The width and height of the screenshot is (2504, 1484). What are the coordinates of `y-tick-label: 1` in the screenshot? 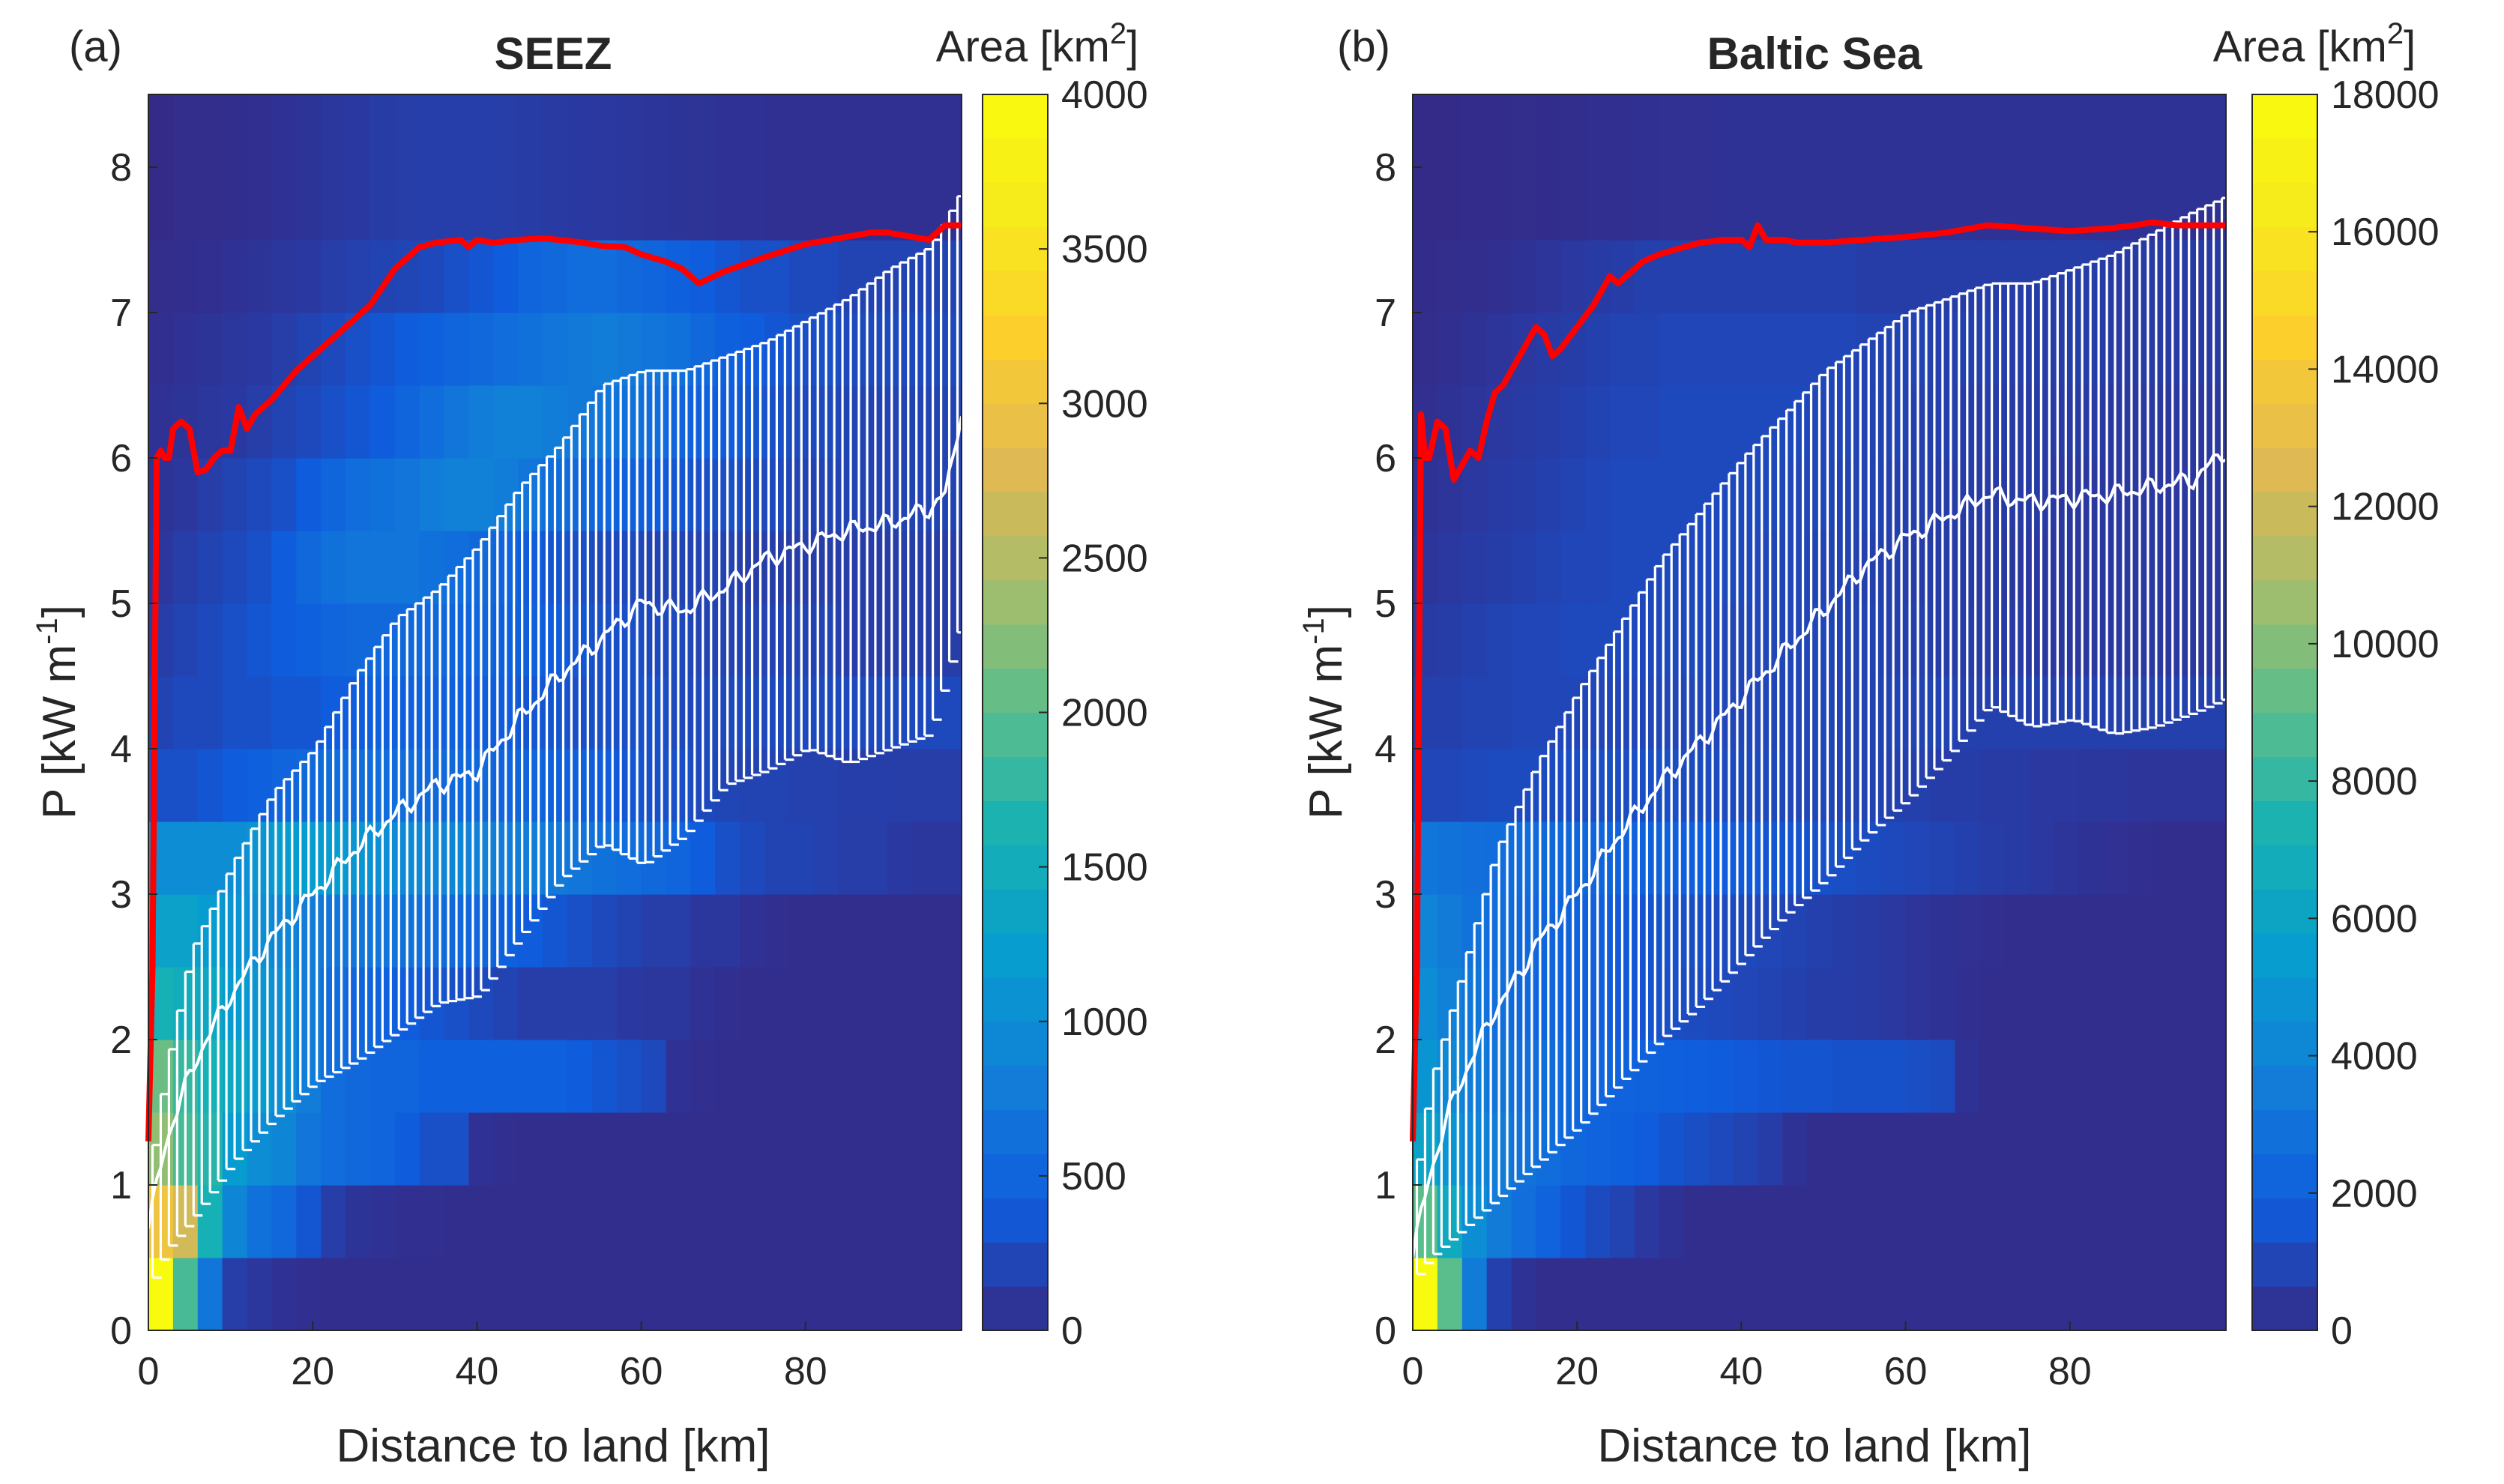 It's located at (121, 1185).